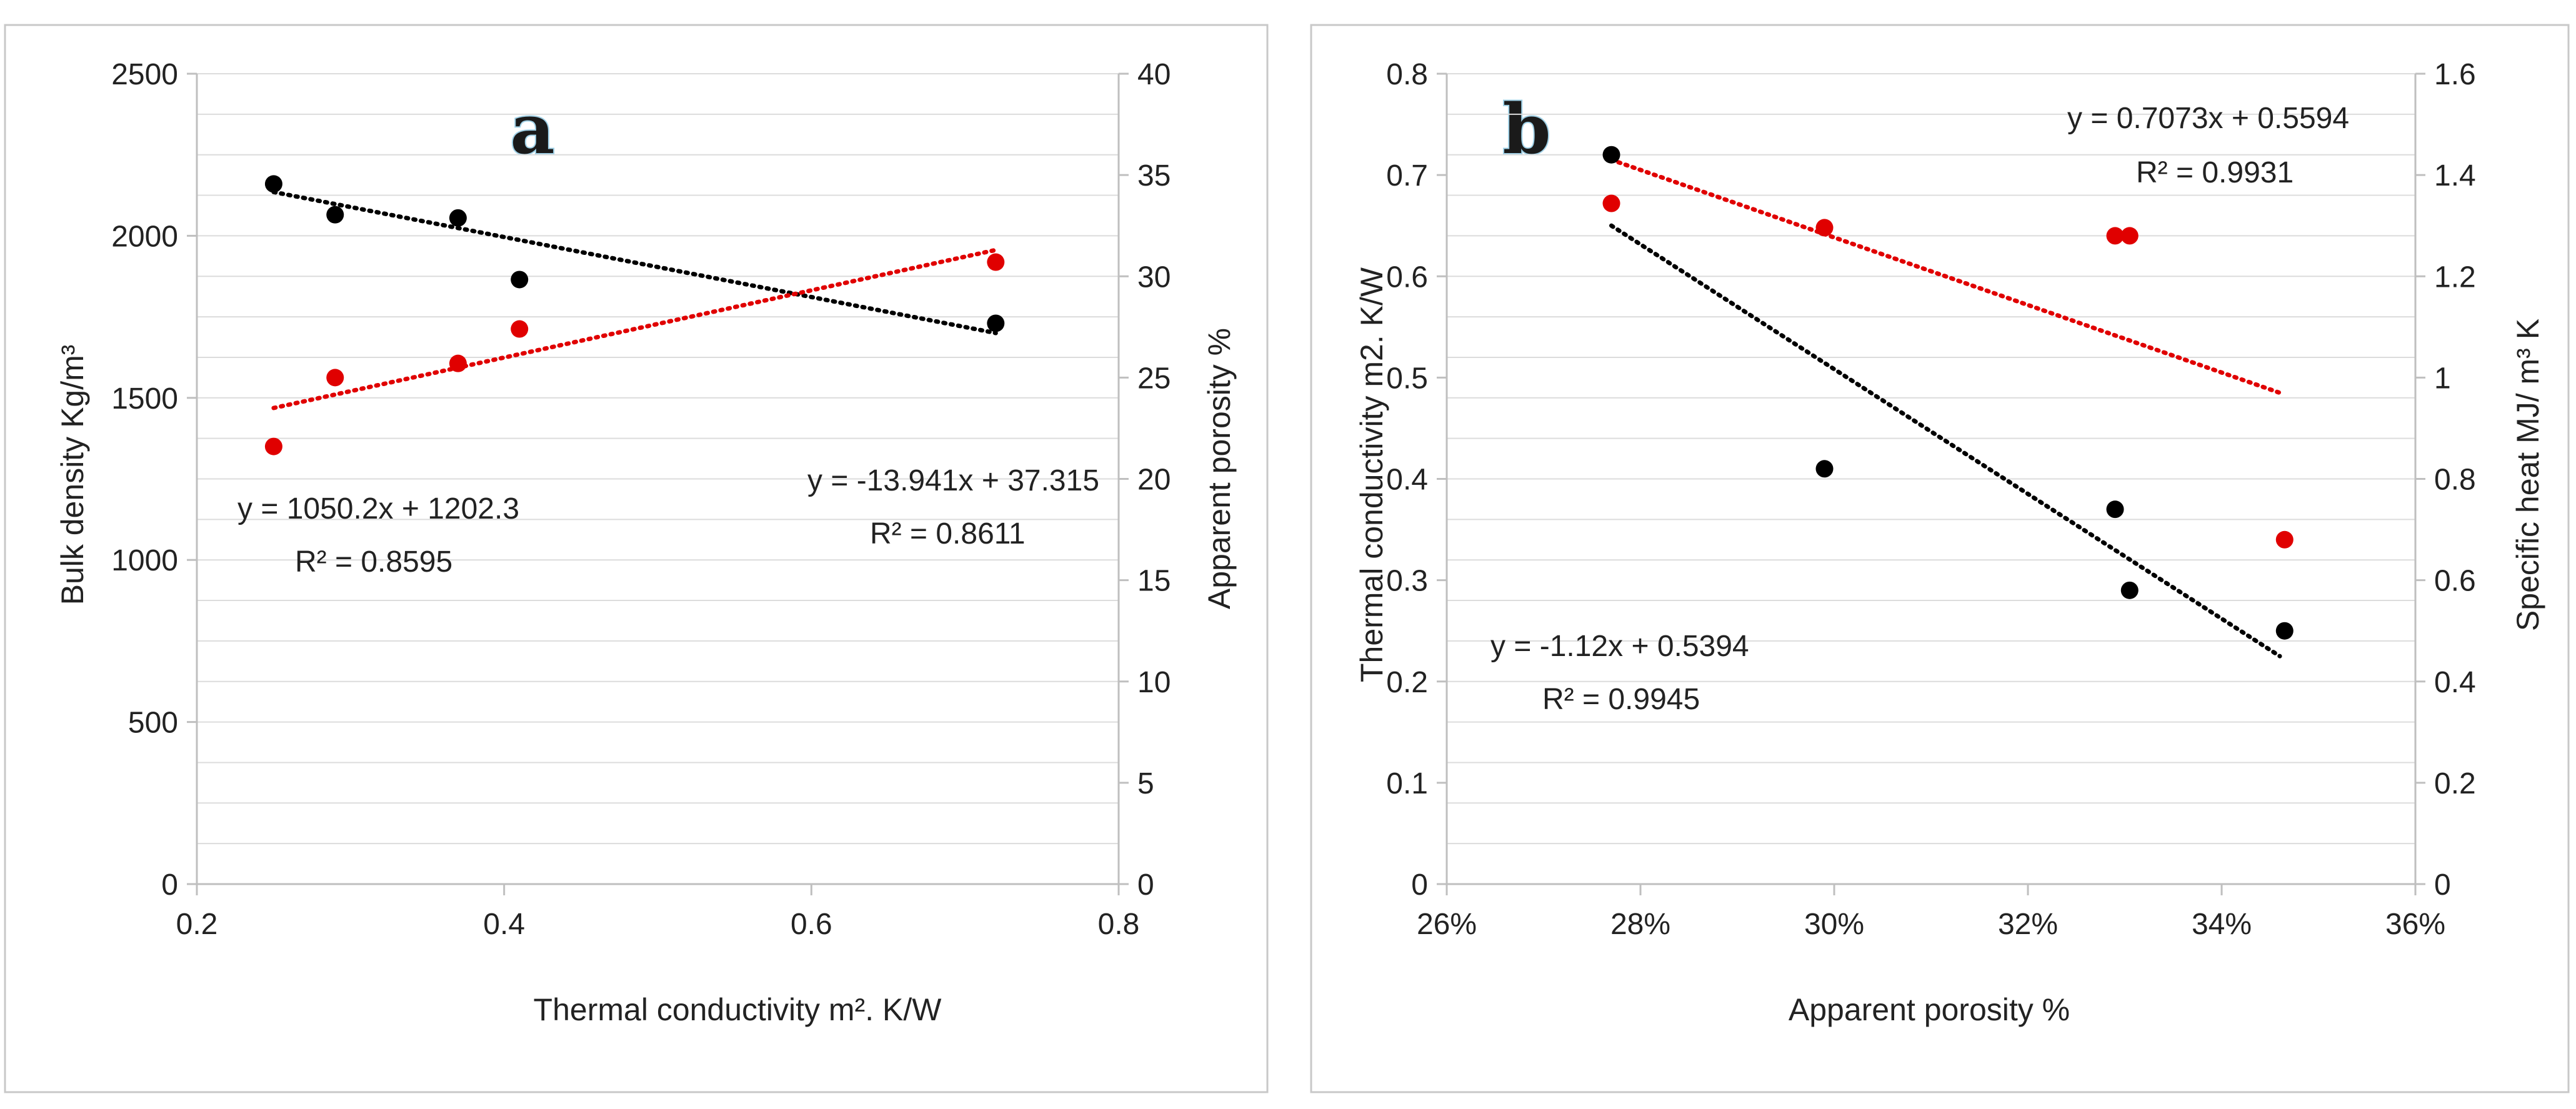 The height and width of the screenshot is (1109, 2576). What do you see at coordinates (532, 129) in the screenshot?
I see `chart-a-panel-label: a` at bounding box center [532, 129].